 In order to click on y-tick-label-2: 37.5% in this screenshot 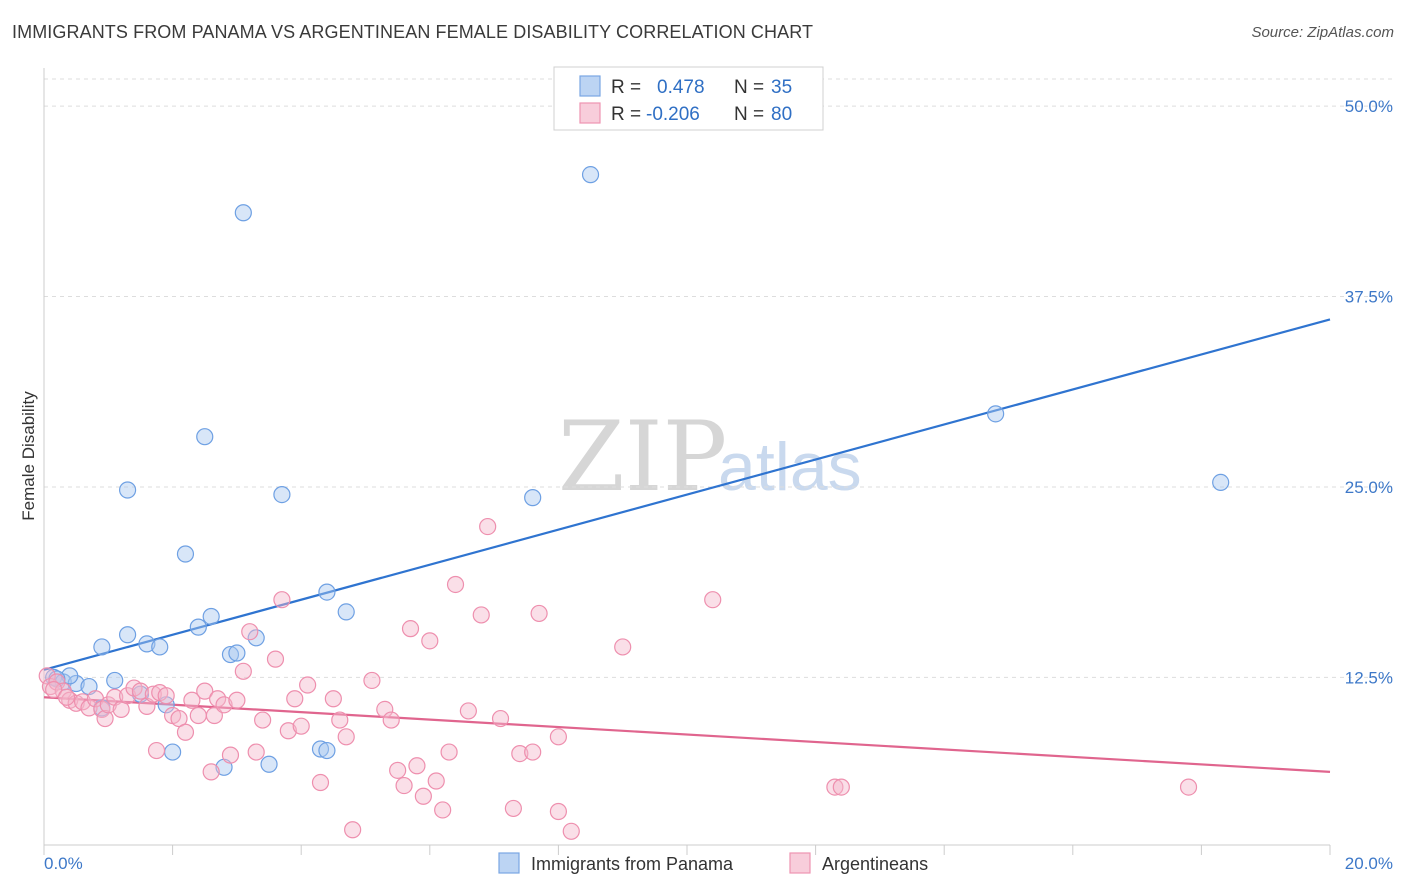, I will do `click(1369, 297)`.